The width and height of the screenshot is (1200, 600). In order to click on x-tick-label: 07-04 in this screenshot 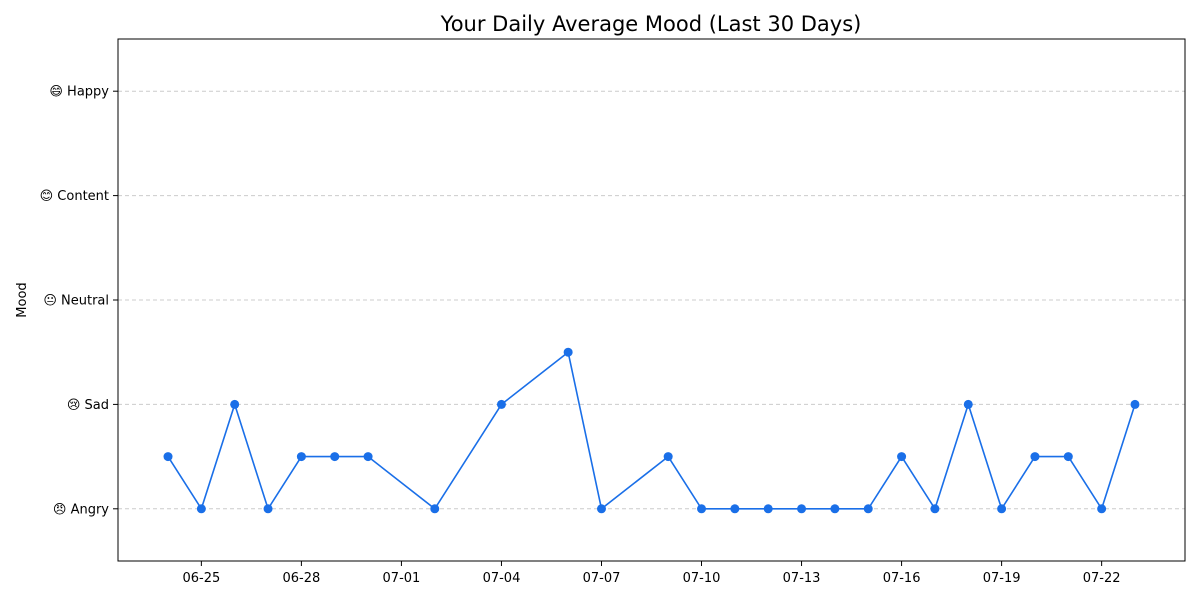, I will do `click(502, 578)`.